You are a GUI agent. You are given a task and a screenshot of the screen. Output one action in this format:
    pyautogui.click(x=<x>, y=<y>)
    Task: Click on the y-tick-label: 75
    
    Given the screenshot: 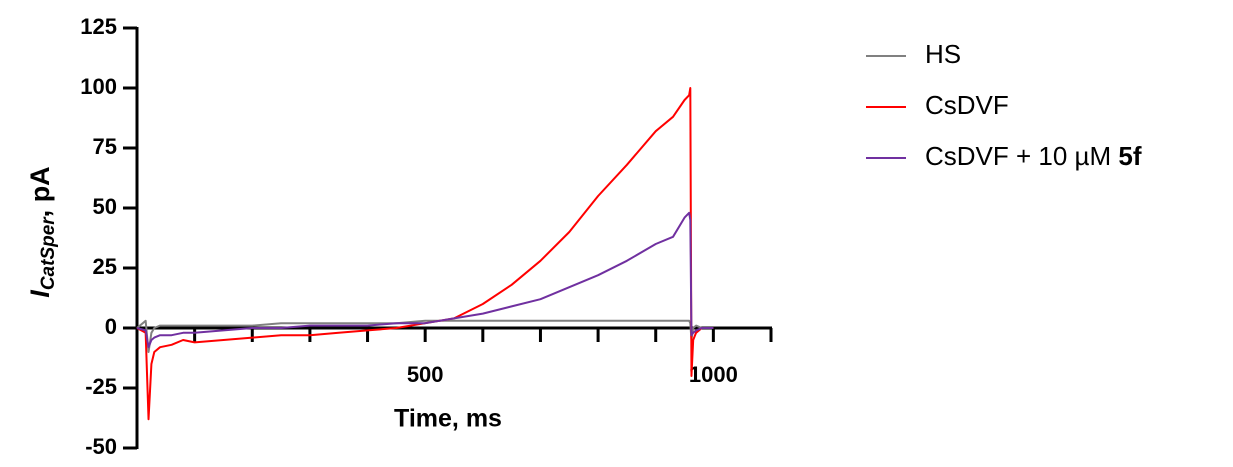 What is the action you would take?
    pyautogui.click(x=105, y=146)
    